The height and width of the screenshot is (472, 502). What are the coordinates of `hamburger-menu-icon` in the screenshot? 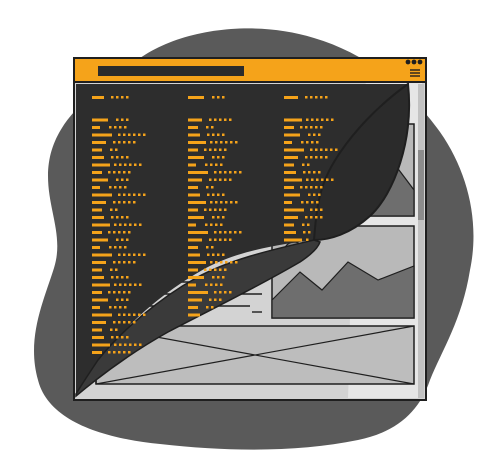 It's located at (415, 73).